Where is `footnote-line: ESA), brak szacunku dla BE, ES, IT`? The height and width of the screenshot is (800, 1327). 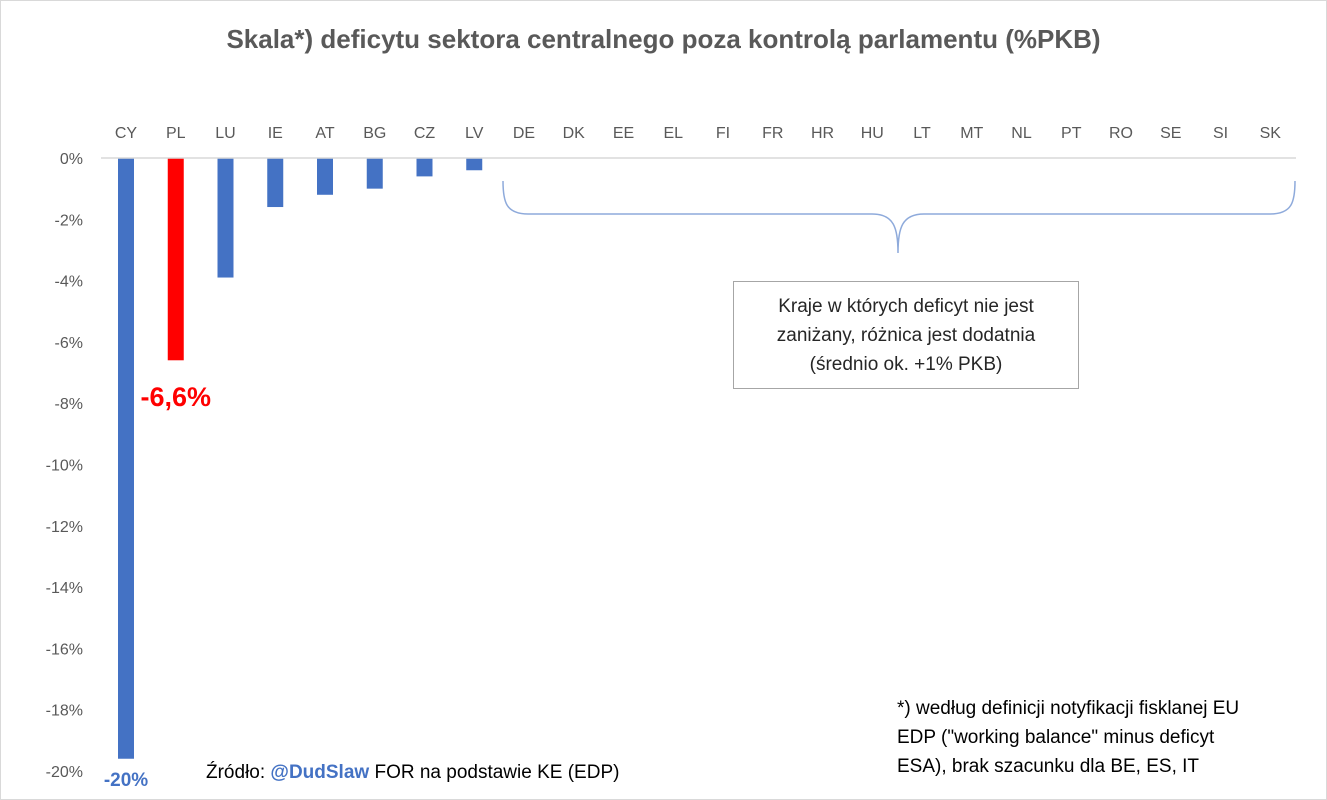 footnote-line: ESA), brak szacunku dla BE, ES, IT is located at coordinates (1048, 766).